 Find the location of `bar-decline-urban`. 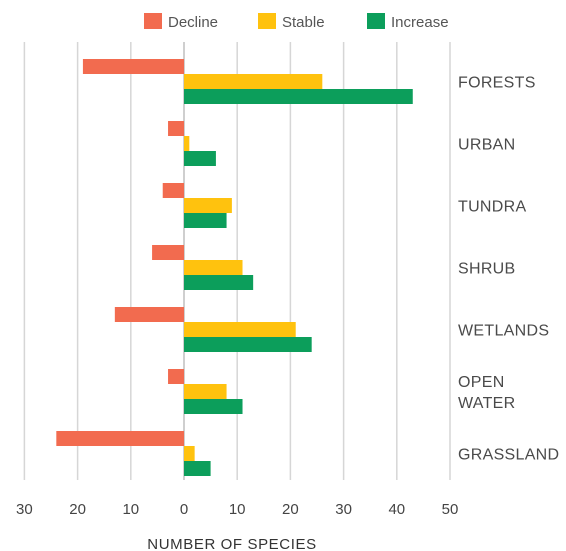

bar-decline-urban is located at coordinates (176, 128).